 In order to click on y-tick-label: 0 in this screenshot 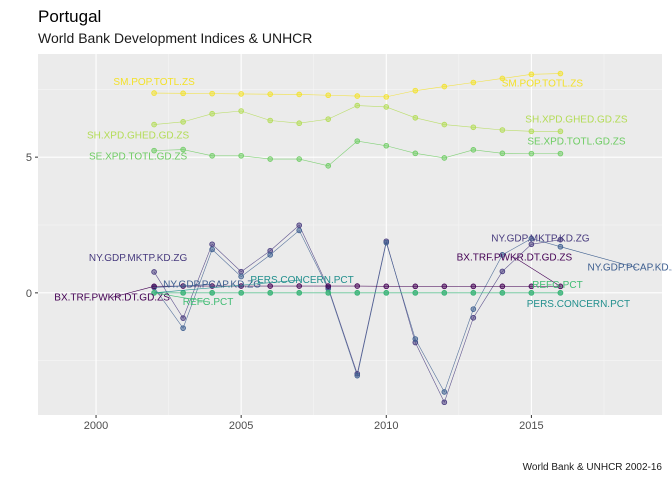, I will do `click(29, 294)`.